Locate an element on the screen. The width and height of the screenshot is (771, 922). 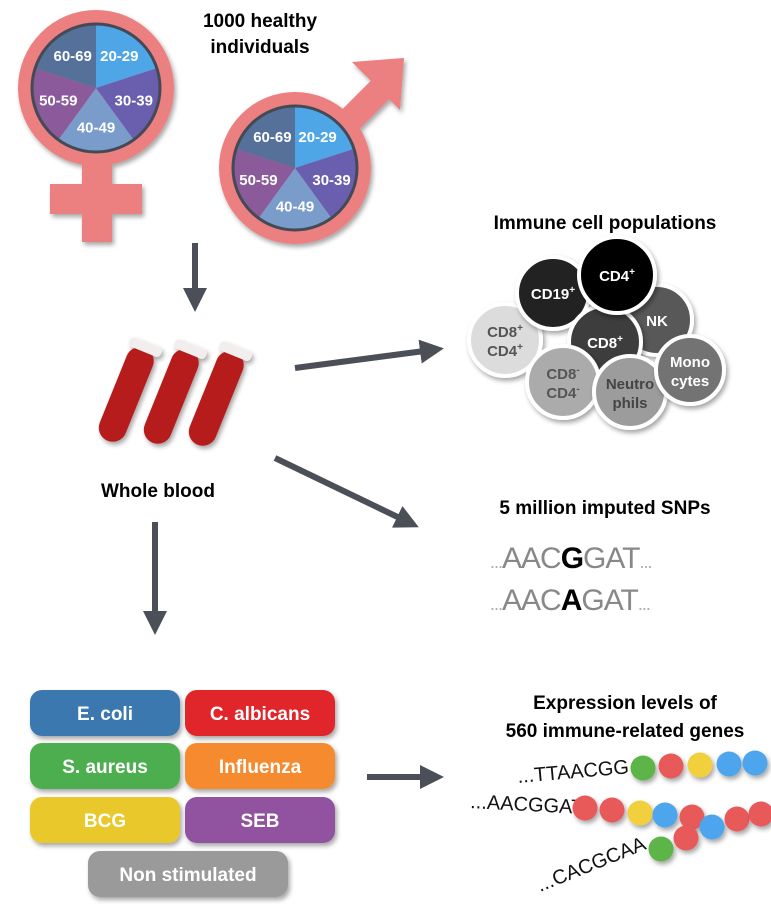
stimulus-label: E. coli is located at coordinates (105, 714).